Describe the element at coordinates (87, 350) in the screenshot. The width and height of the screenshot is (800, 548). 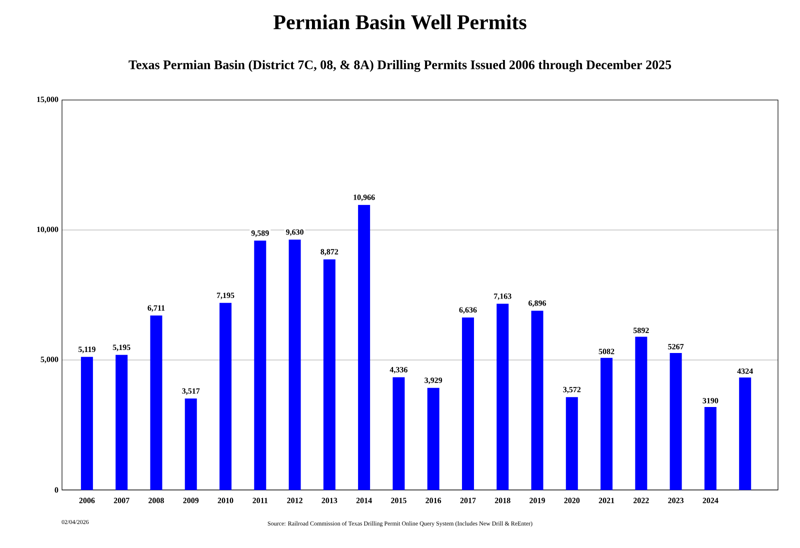
I see `data-label: 5,119` at that location.